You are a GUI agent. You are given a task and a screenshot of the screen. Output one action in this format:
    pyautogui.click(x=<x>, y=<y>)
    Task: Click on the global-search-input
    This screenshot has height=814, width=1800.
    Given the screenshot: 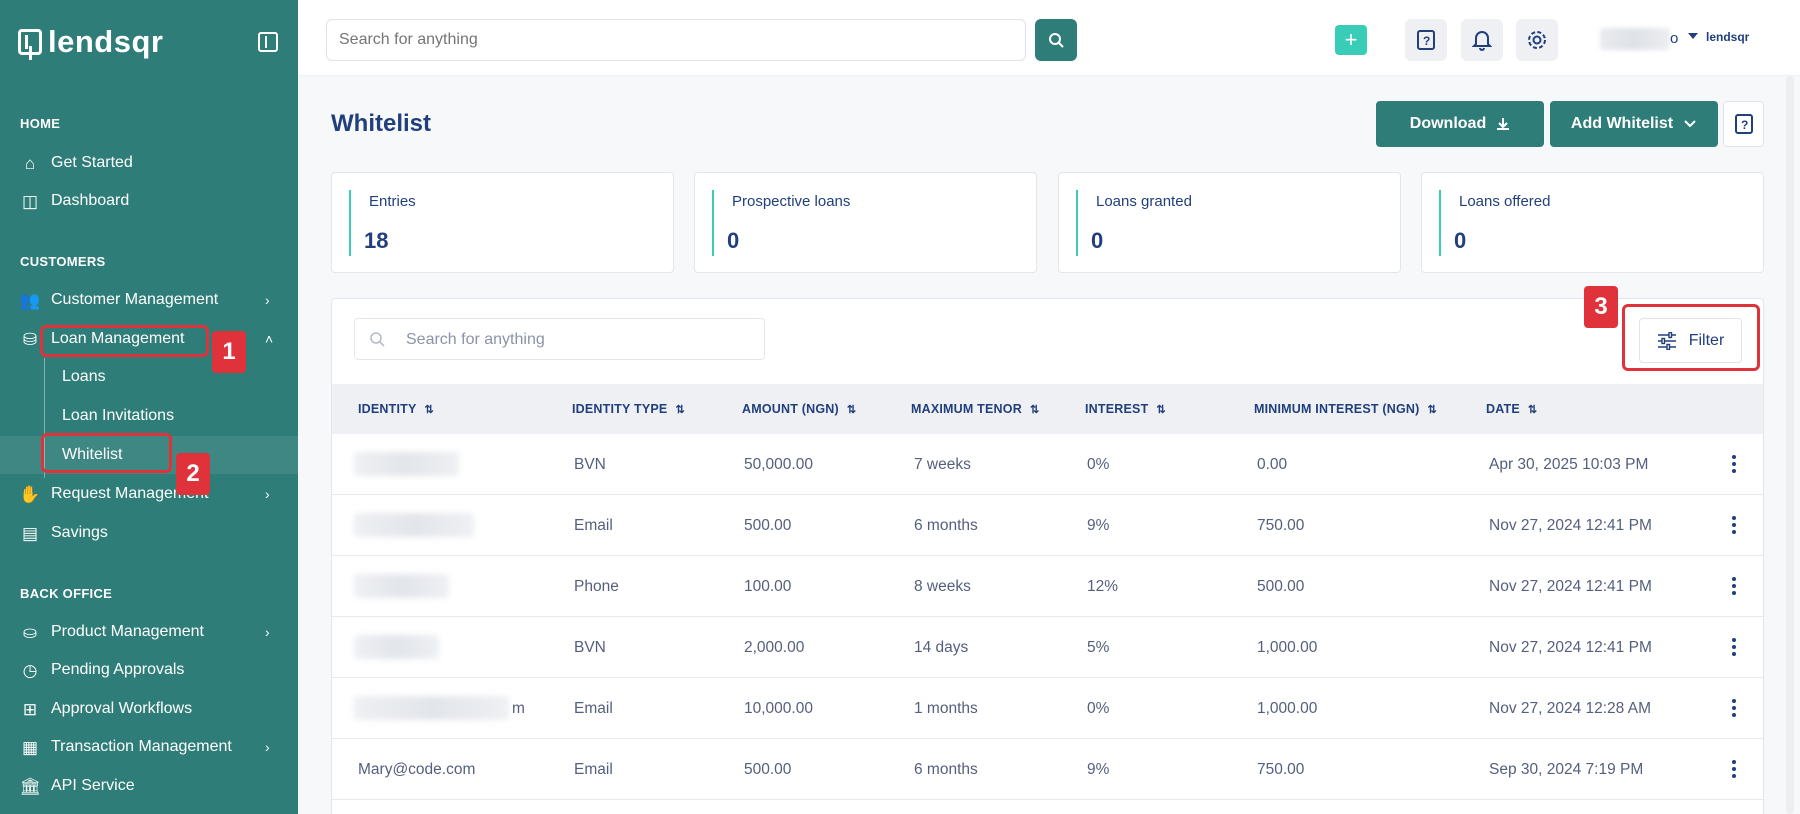 What is the action you would take?
    pyautogui.click(x=676, y=40)
    